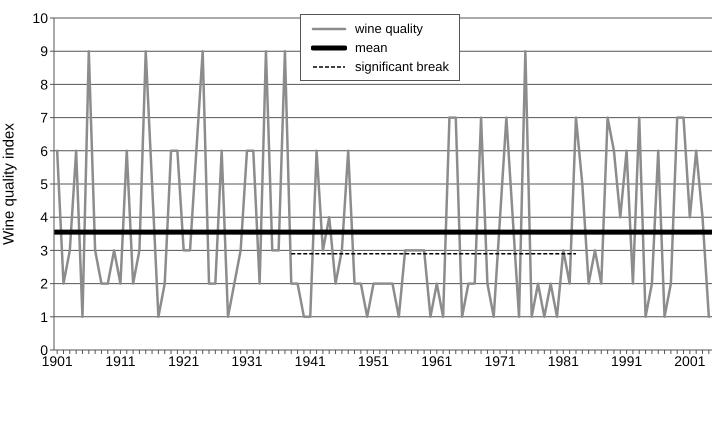 The width and height of the screenshot is (712, 444). I want to click on y-tick-label: 5, so click(44, 184).